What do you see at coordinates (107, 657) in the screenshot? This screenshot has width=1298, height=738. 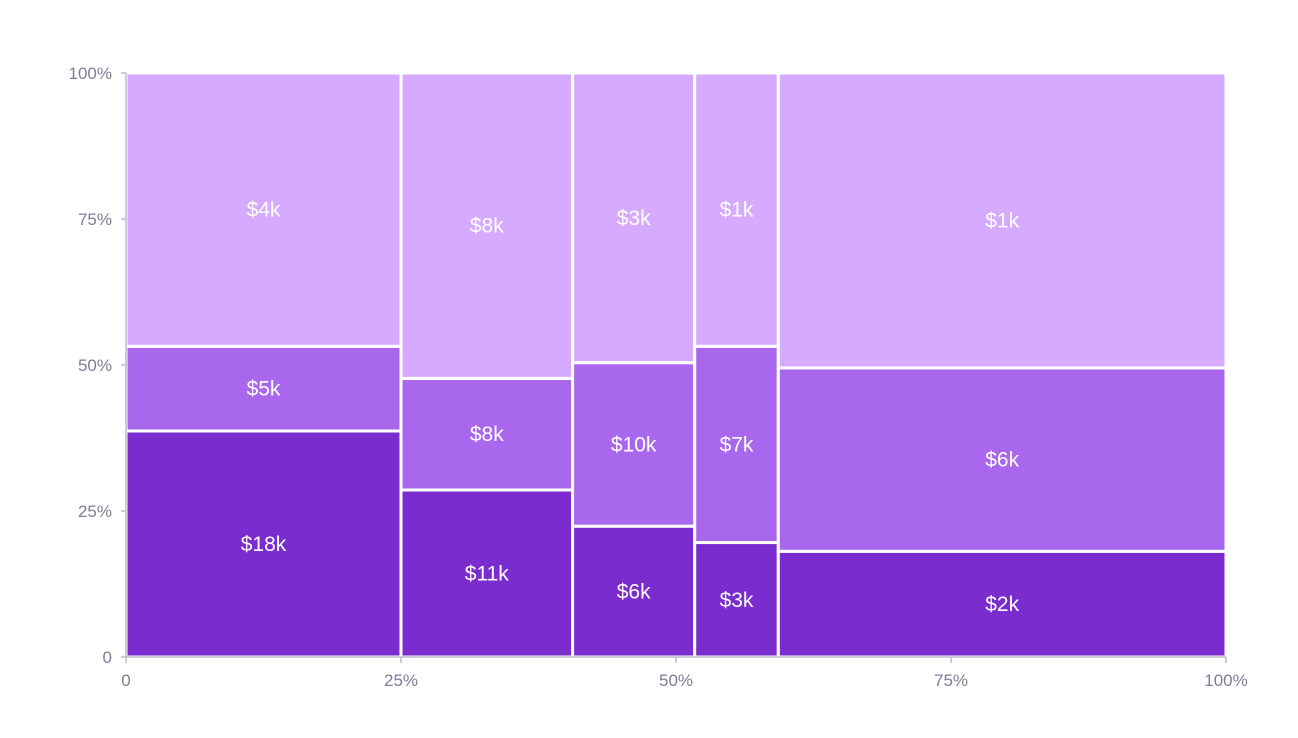 I see `y-tick-label: 0` at bounding box center [107, 657].